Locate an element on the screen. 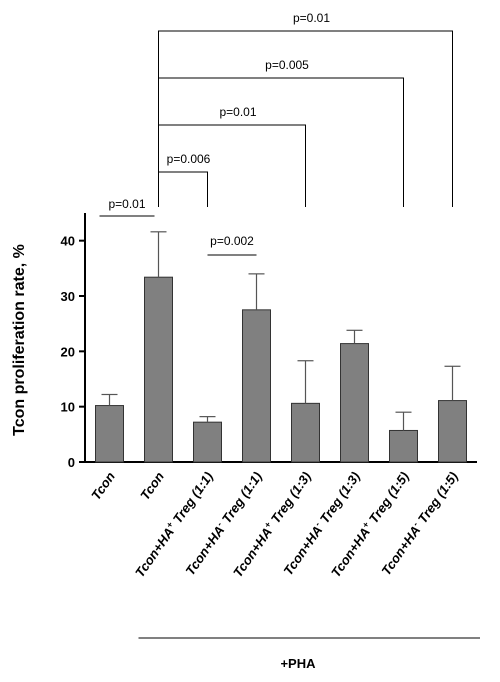 This screenshot has height=682, width=500. y-tick-label: 40 is located at coordinates (68, 241).